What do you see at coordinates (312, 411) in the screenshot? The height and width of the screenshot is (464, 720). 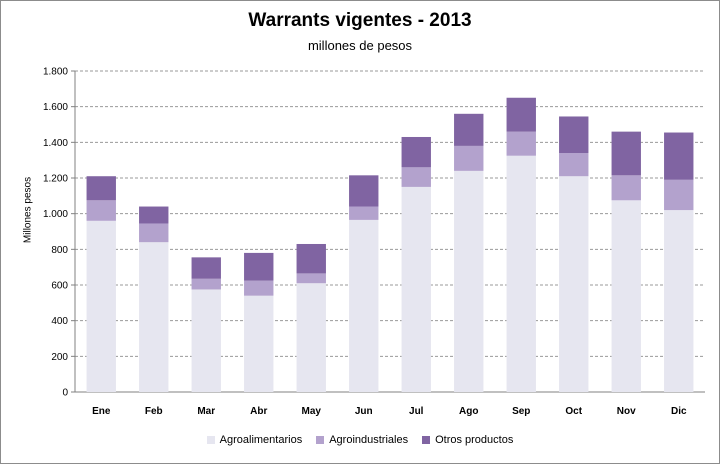 I see `x-tick-label: May` at bounding box center [312, 411].